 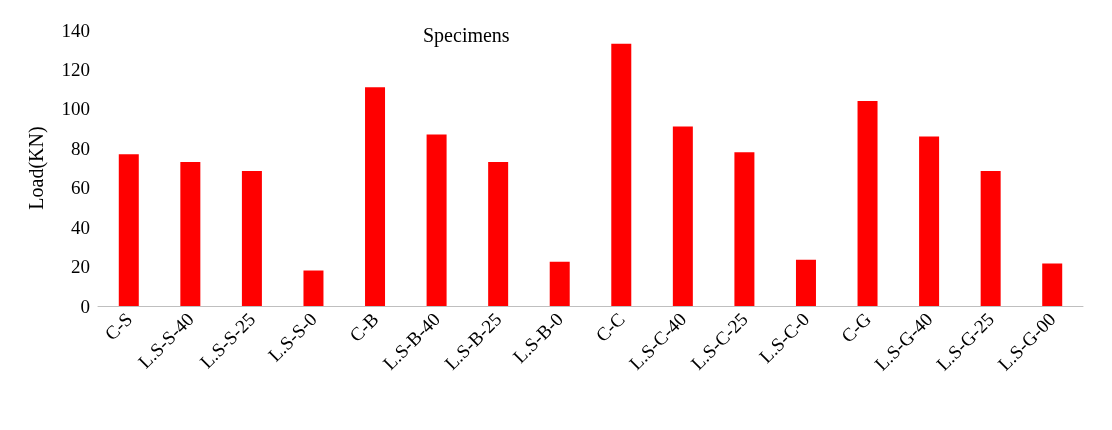 What do you see at coordinates (118, 326) in the screenshot?
I see `x-tick-label: C-S` at bounding box center [118, 326].